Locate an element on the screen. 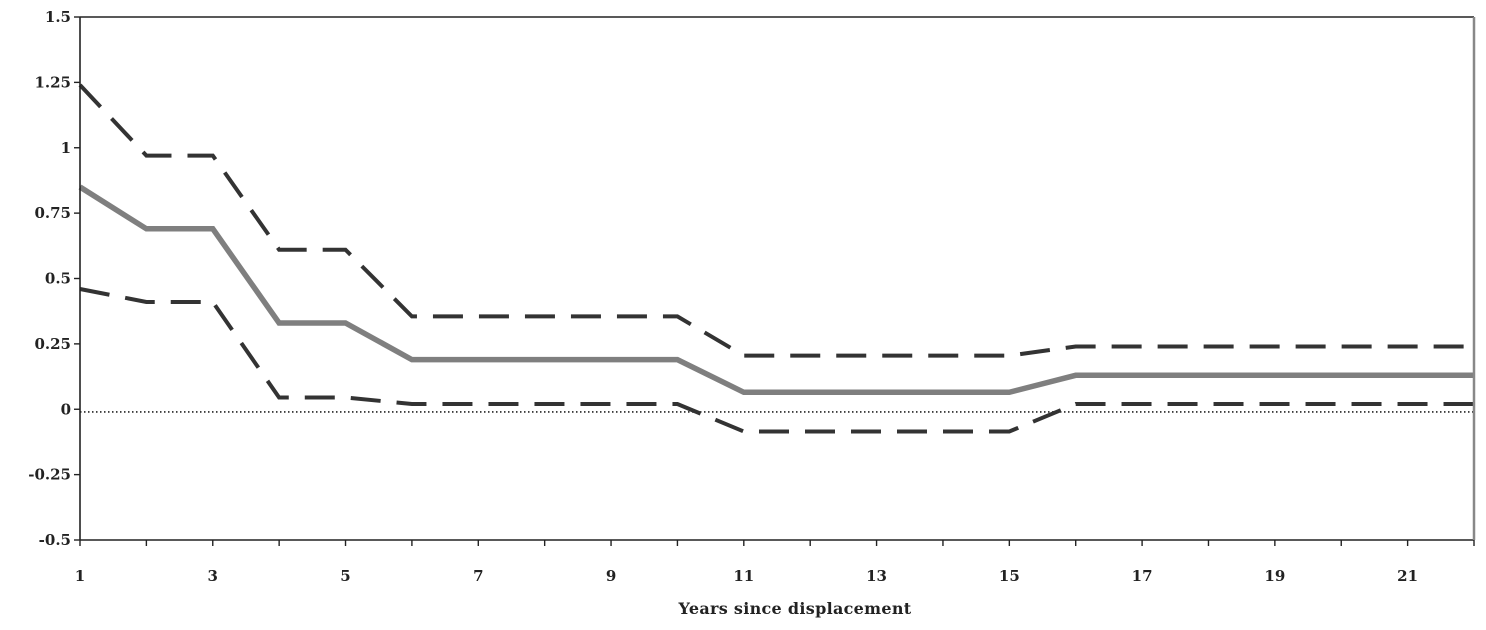 The width and height of the screenshot is (1486, 630). y-tick-label: -0.5 is located at coordinates (55, 540).